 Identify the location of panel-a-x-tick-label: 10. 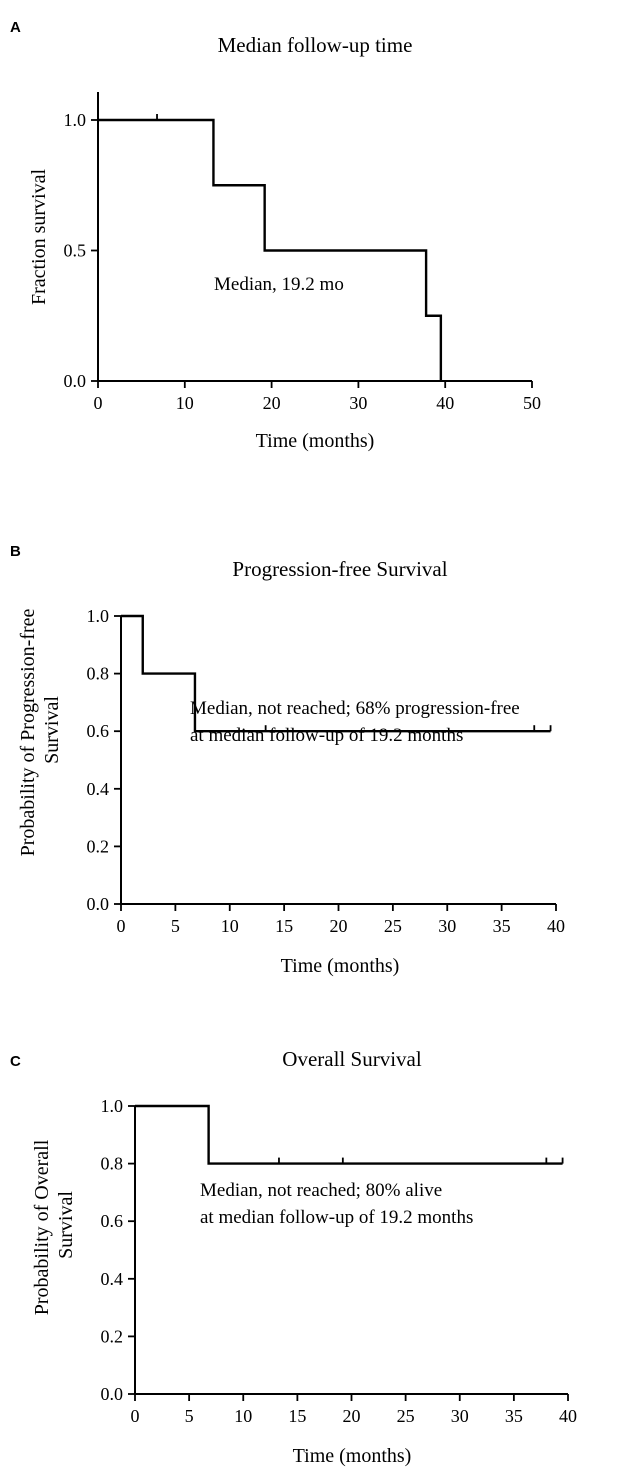
(185, 403).